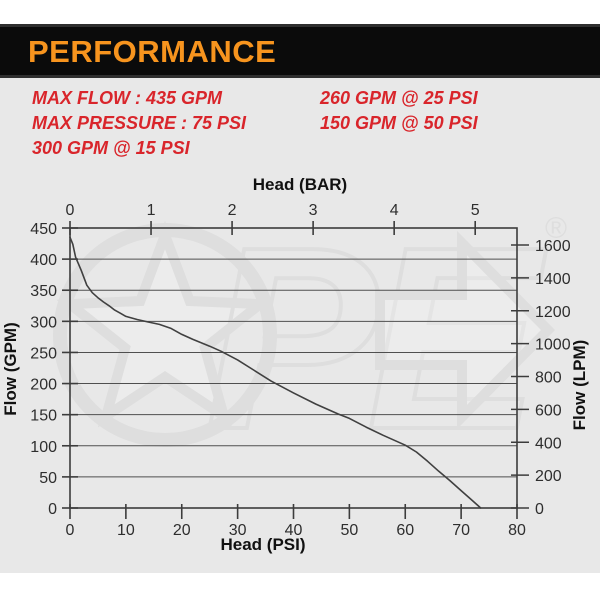  Describe the element at coordinates (152, 51) in the screenshot. I see `page-title: PERFORMANCE` at that location.